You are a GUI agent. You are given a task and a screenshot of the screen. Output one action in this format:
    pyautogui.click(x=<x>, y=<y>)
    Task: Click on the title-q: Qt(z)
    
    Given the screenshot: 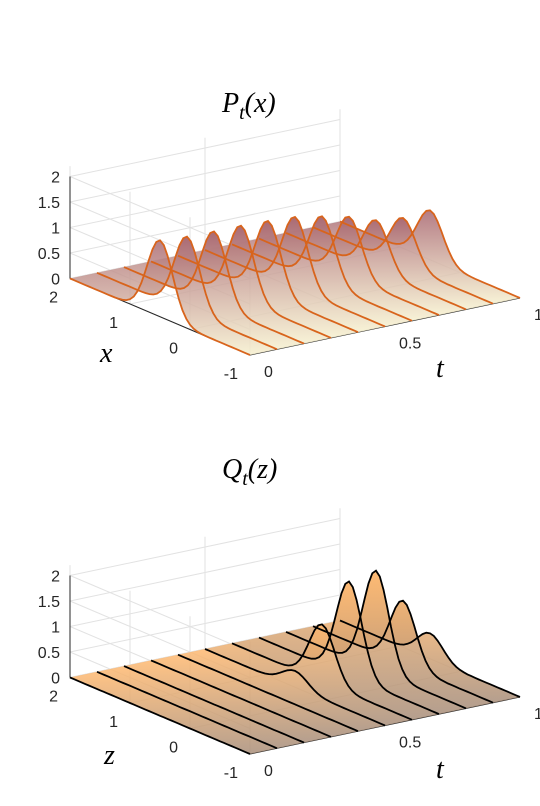 What is the action you would take?
    pyautogui.click(x=249, y=472)
    